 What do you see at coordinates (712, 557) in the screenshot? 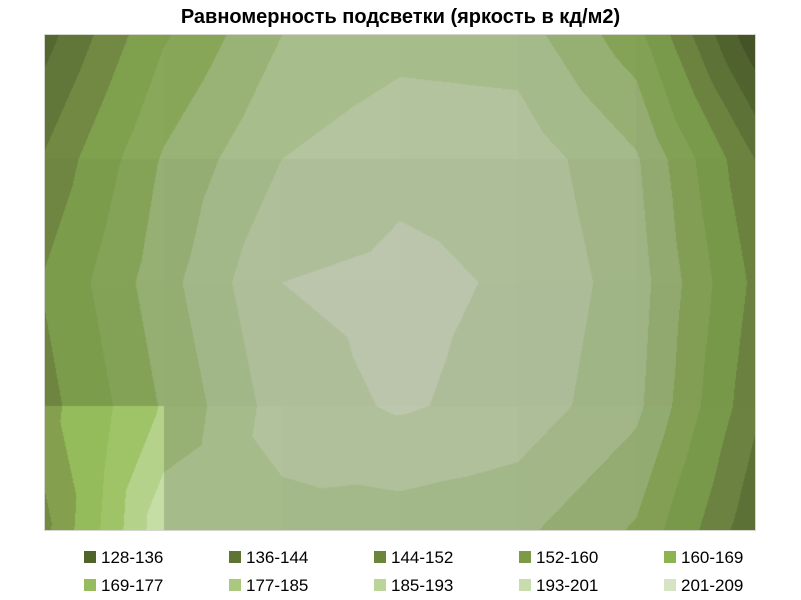
I see `legend-label: 160-169` at bounding box center [712, 557].